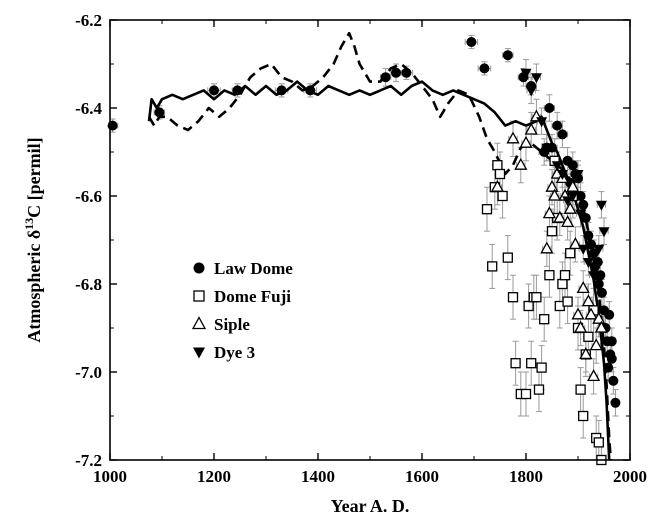  What do you see at coordinates (199, 268) in the screenshot?
I see `legend-marker-law-dome` at bounding box center [199, 268].